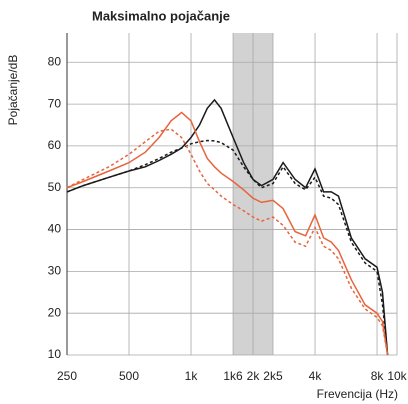 The height and width of the screenshot is (404, 408). Describe the element at coordinates (55, 145) in the screenshot. I see `y-tick-label: 60` at that location.